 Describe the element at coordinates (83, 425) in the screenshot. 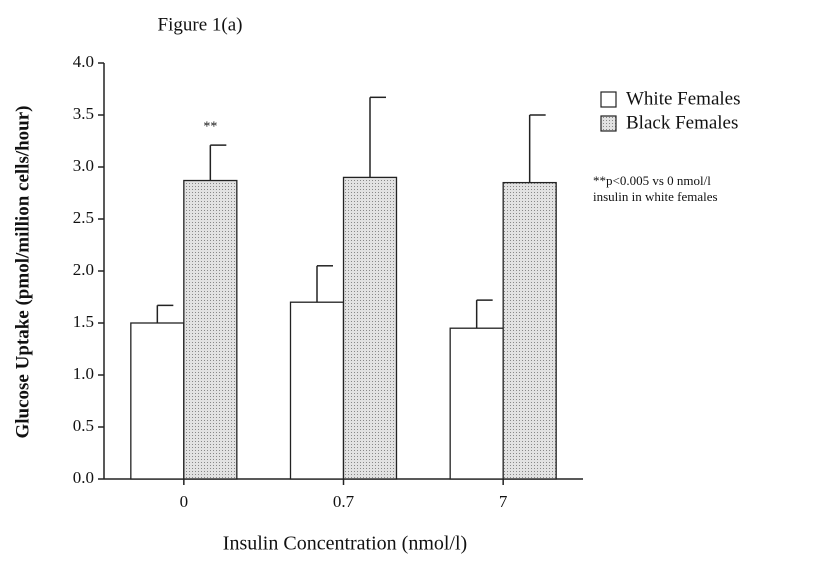

I see `y-tick-label: 0.5` at that location.